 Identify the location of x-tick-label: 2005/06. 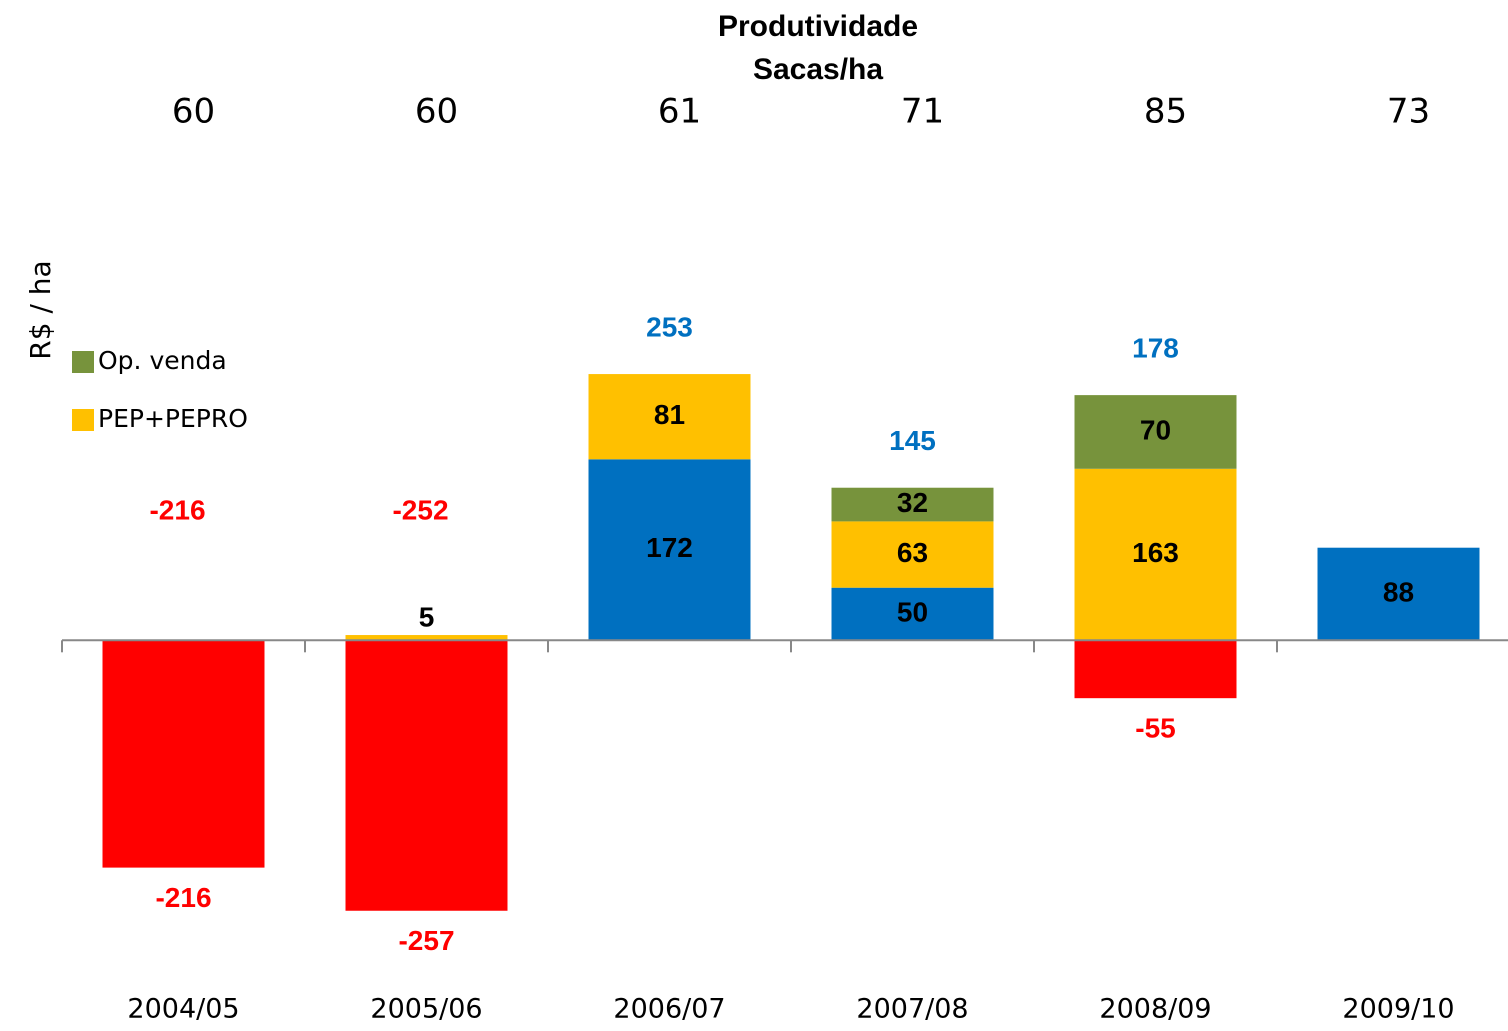
(426, 1009).